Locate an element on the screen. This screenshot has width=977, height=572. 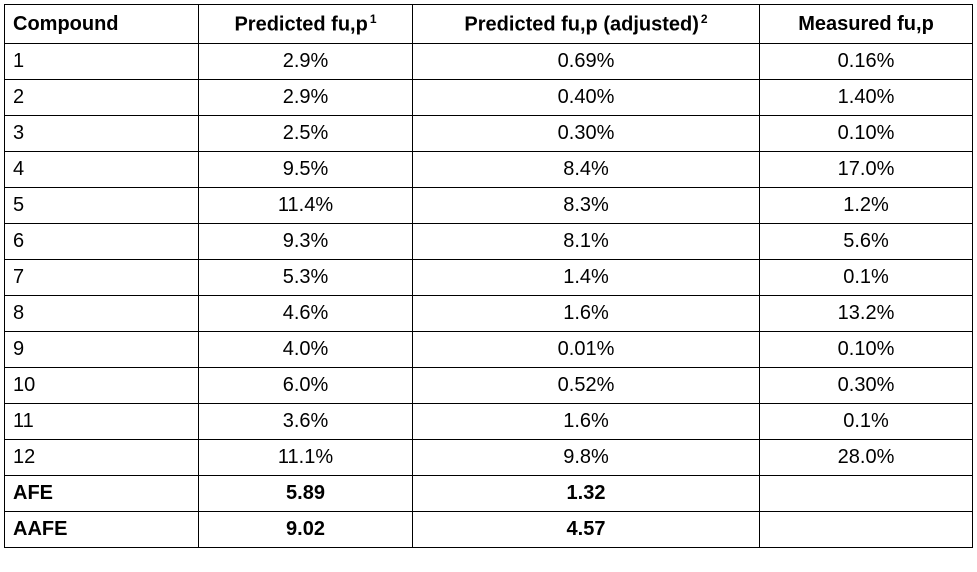
table-cell: 6 is located at coordinates (101, 241).